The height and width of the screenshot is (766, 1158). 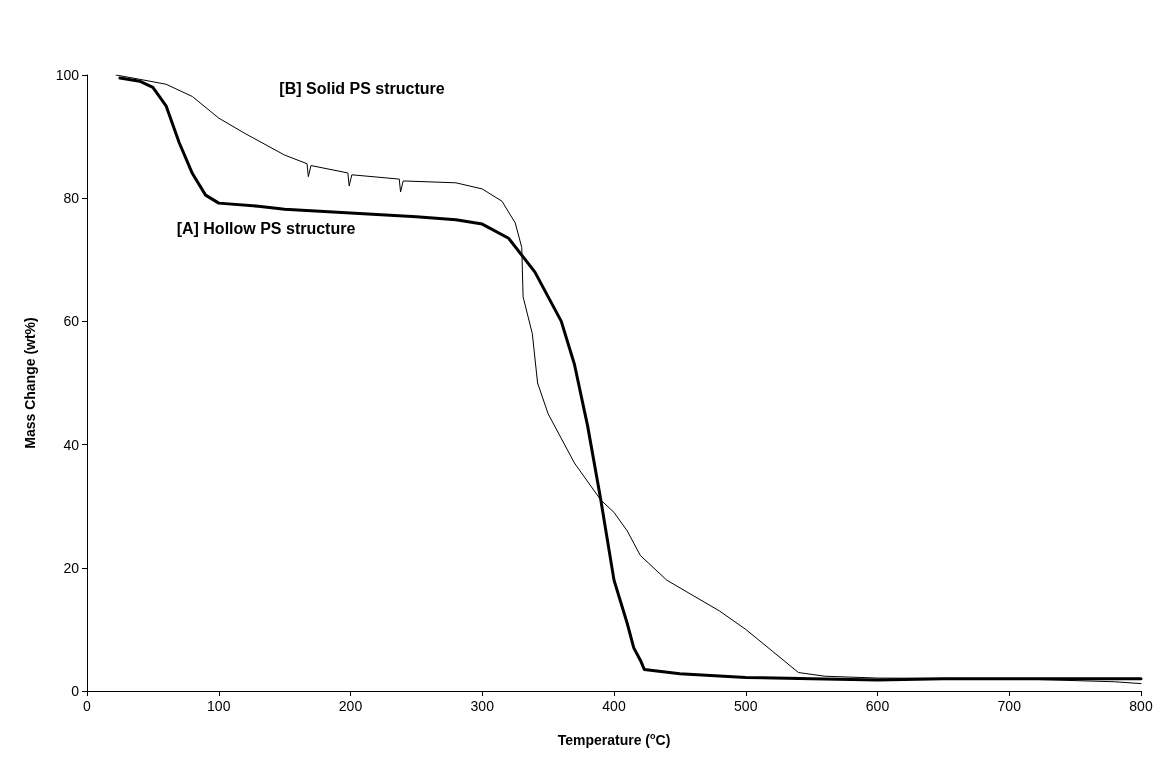 What do you see at coordinates (67, 75) in the screenshot?
I see `y-tick-label: 100` at bounding box center [67, 75].